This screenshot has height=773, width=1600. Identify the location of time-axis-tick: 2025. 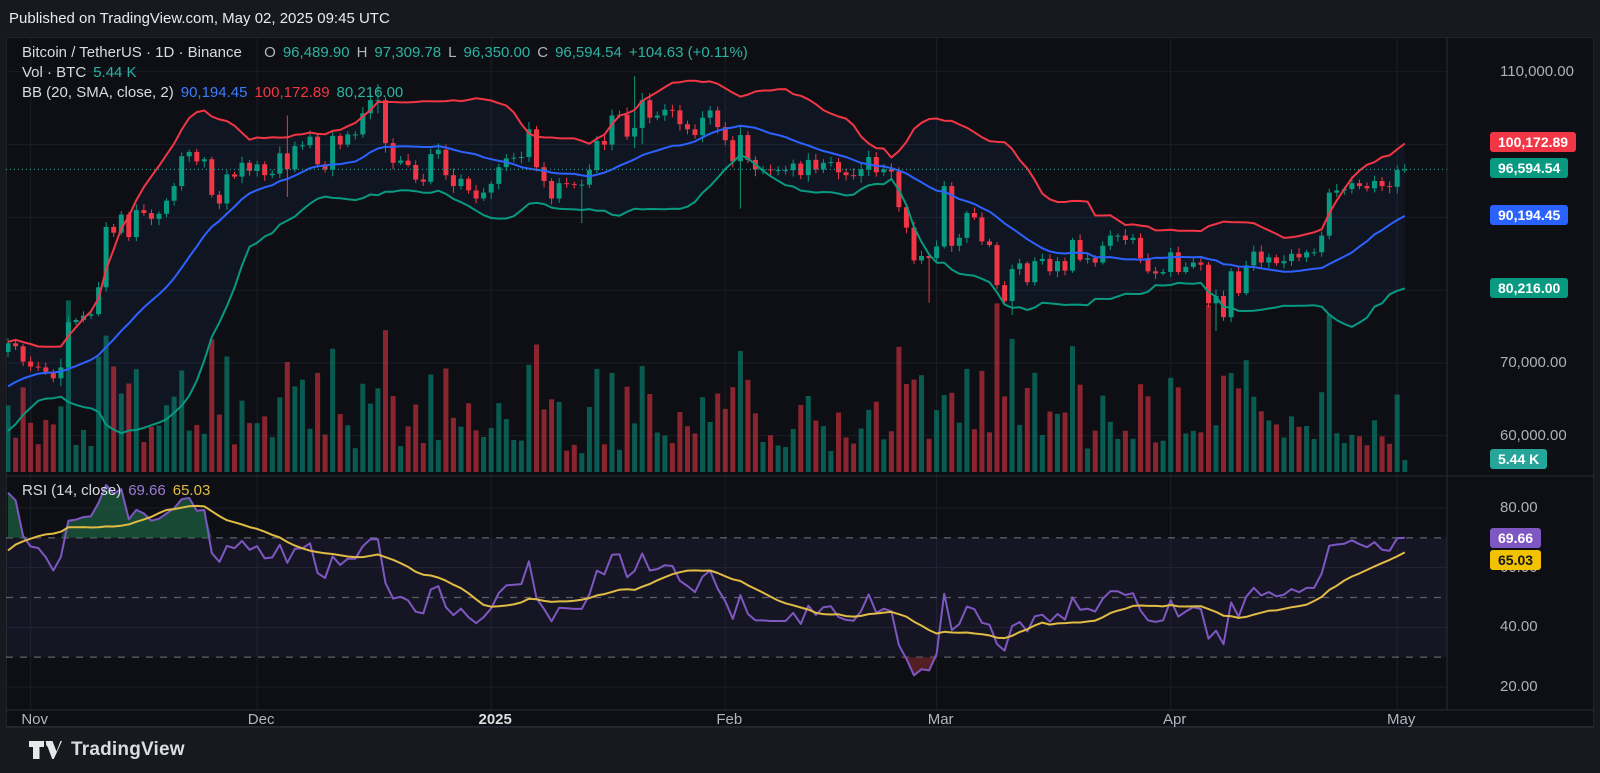
(495, 719).